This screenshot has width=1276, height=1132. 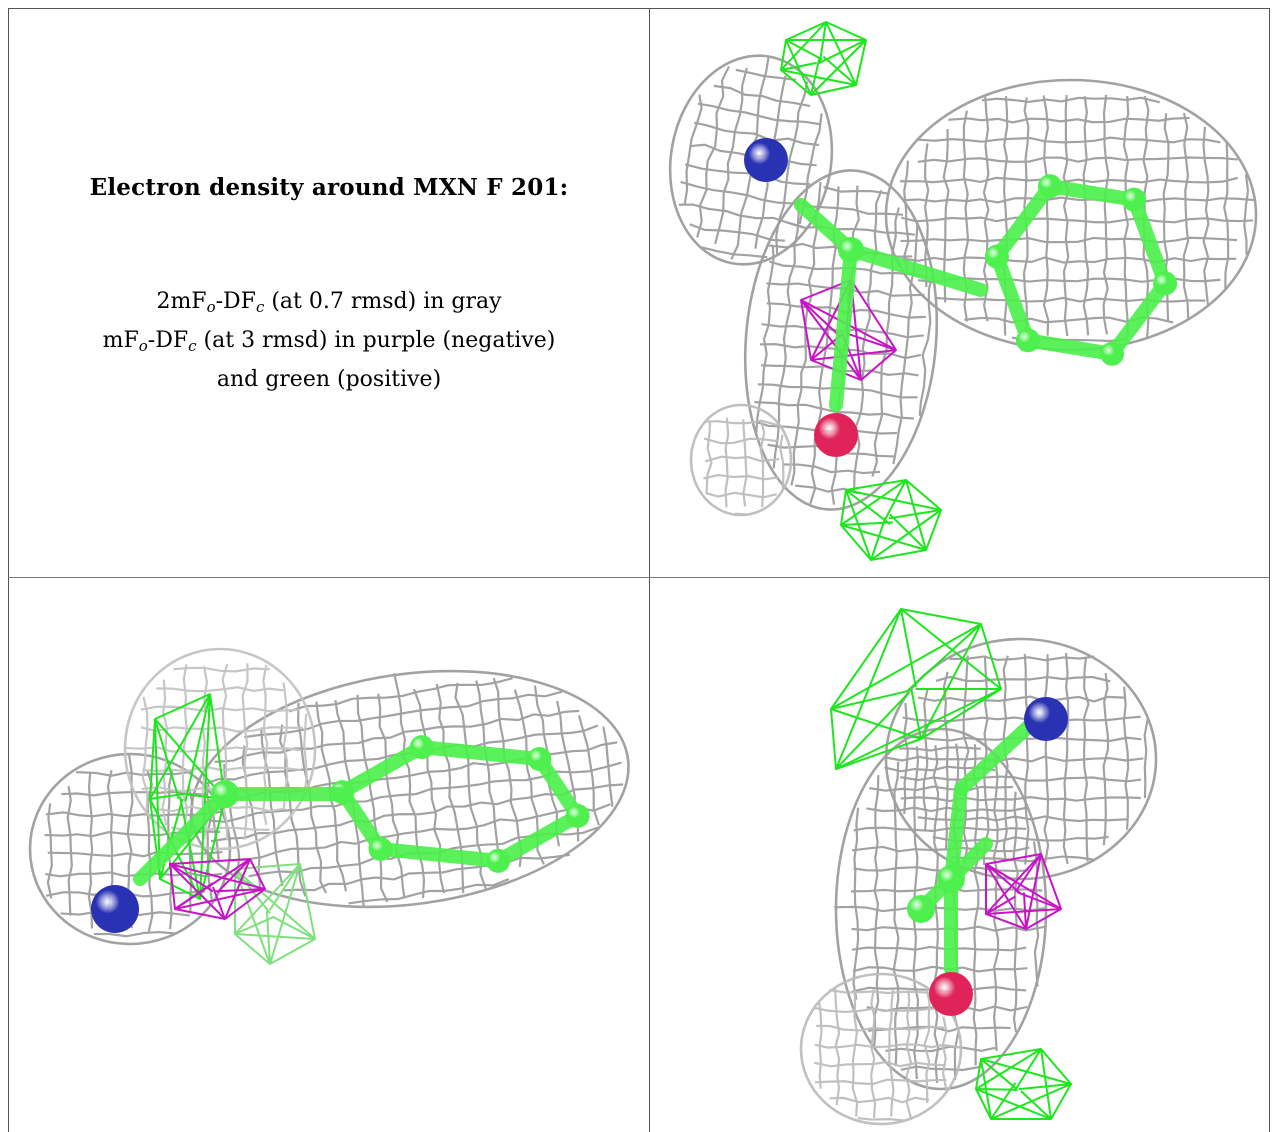 What do you see at coordinates (1071, 215) in the screenshot?
I see `gray-density-mesh-ring` at bounding box center [1071, 215].